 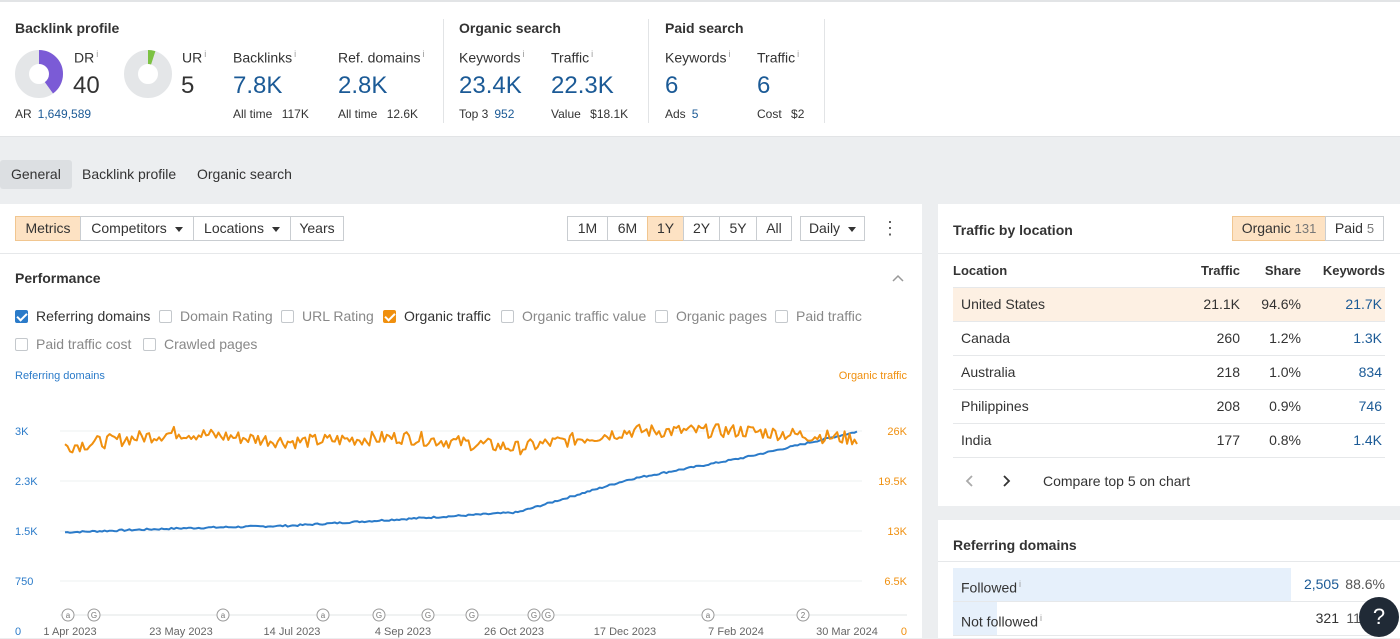 I want to click on table-row: India 177 0.8% 1.4K, so click(x=1169, y=440).